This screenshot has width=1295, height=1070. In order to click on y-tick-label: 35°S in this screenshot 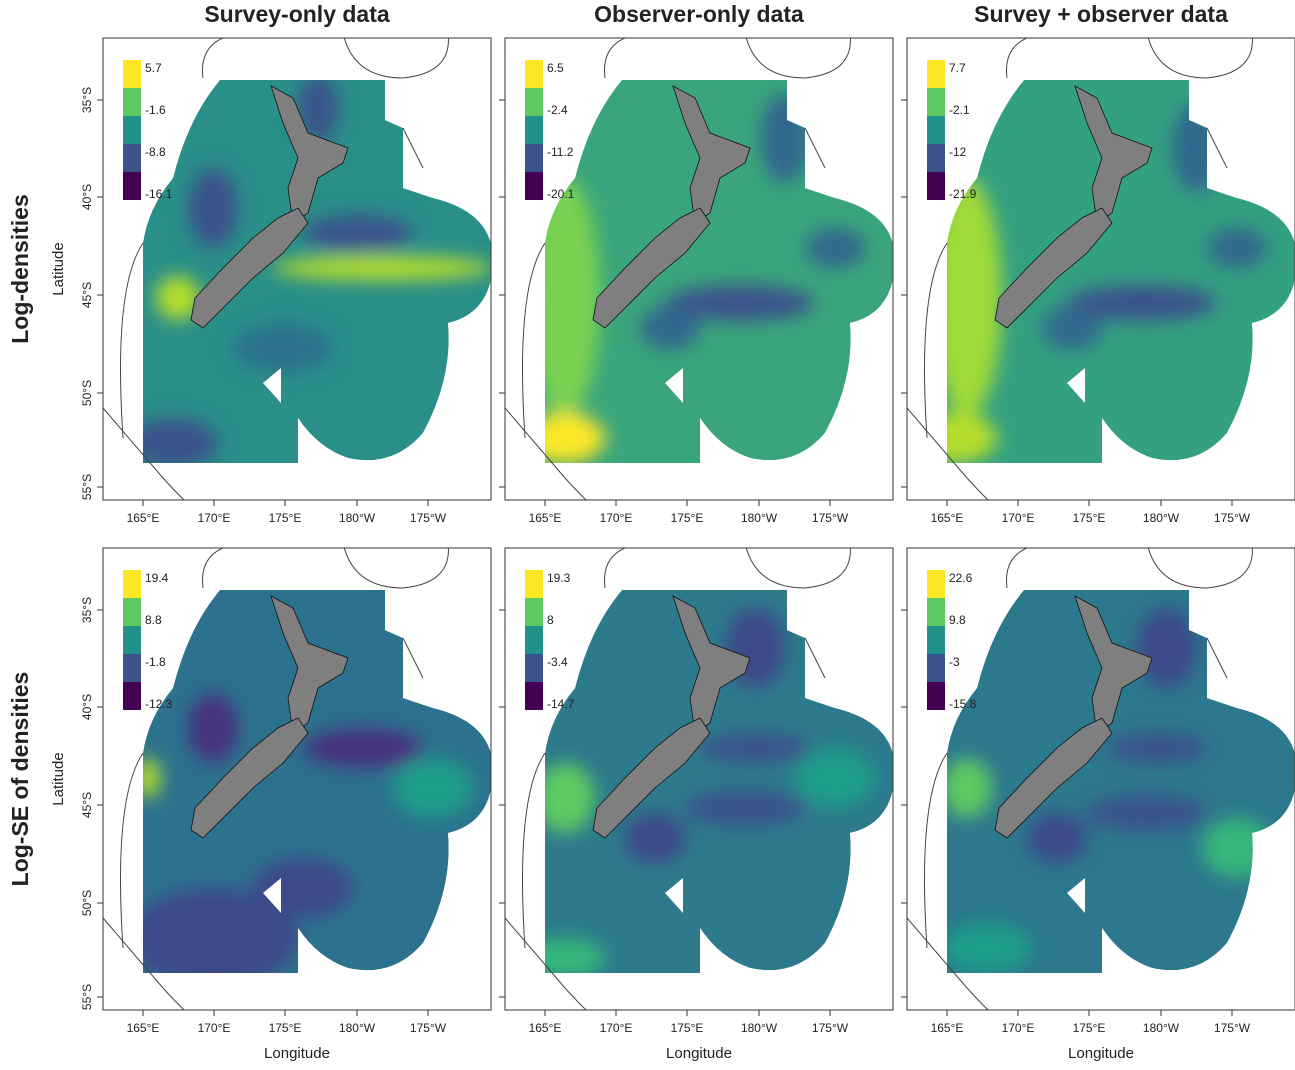, I will do `click(87, 610)`.